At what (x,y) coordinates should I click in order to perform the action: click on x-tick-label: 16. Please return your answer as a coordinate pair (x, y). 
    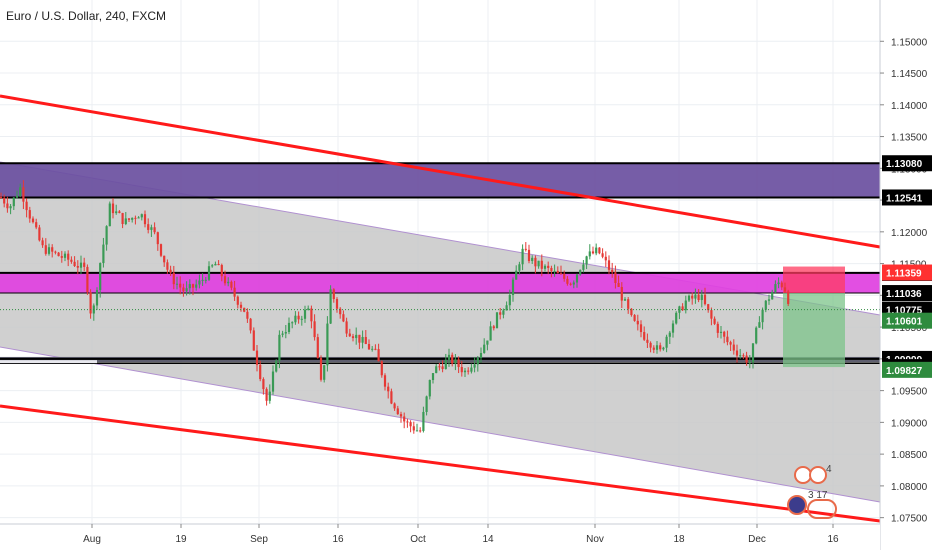
    Looking at the image, I should click on (338, 539).